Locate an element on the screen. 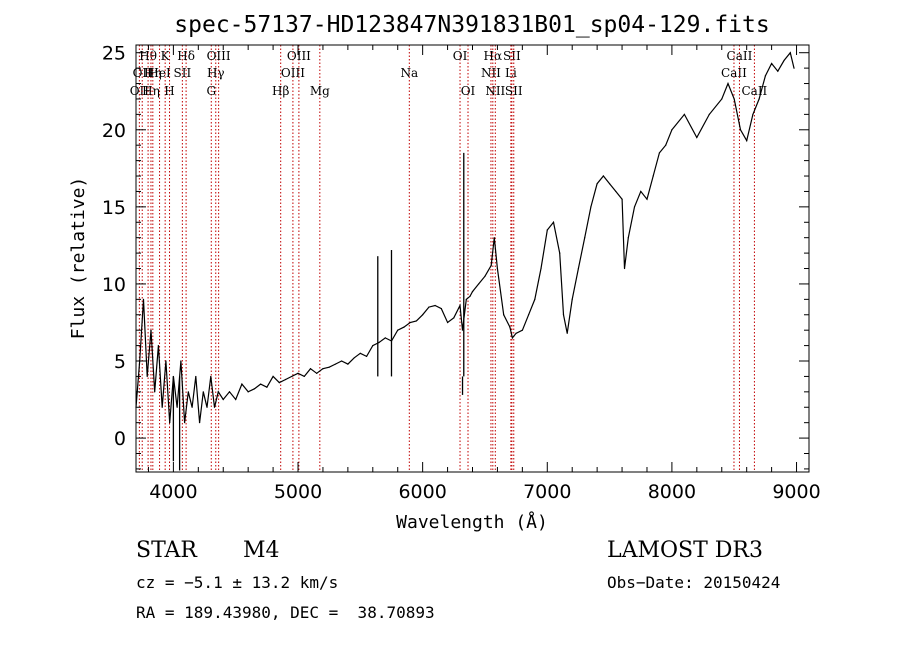  coordinates: RA = 189.43980, DEC = 38.70893 is located at coordinates (285, 612).